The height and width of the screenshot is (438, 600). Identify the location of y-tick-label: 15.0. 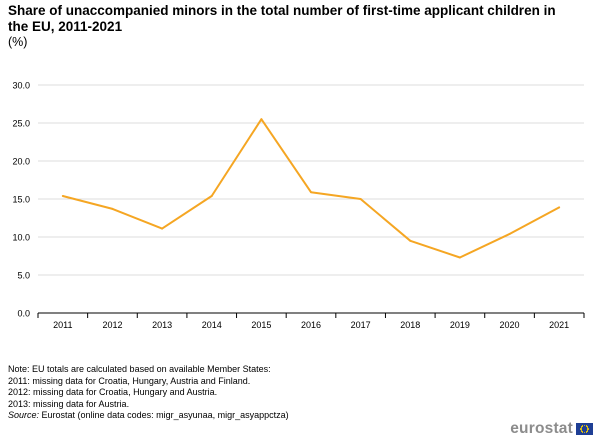
(21, 200).